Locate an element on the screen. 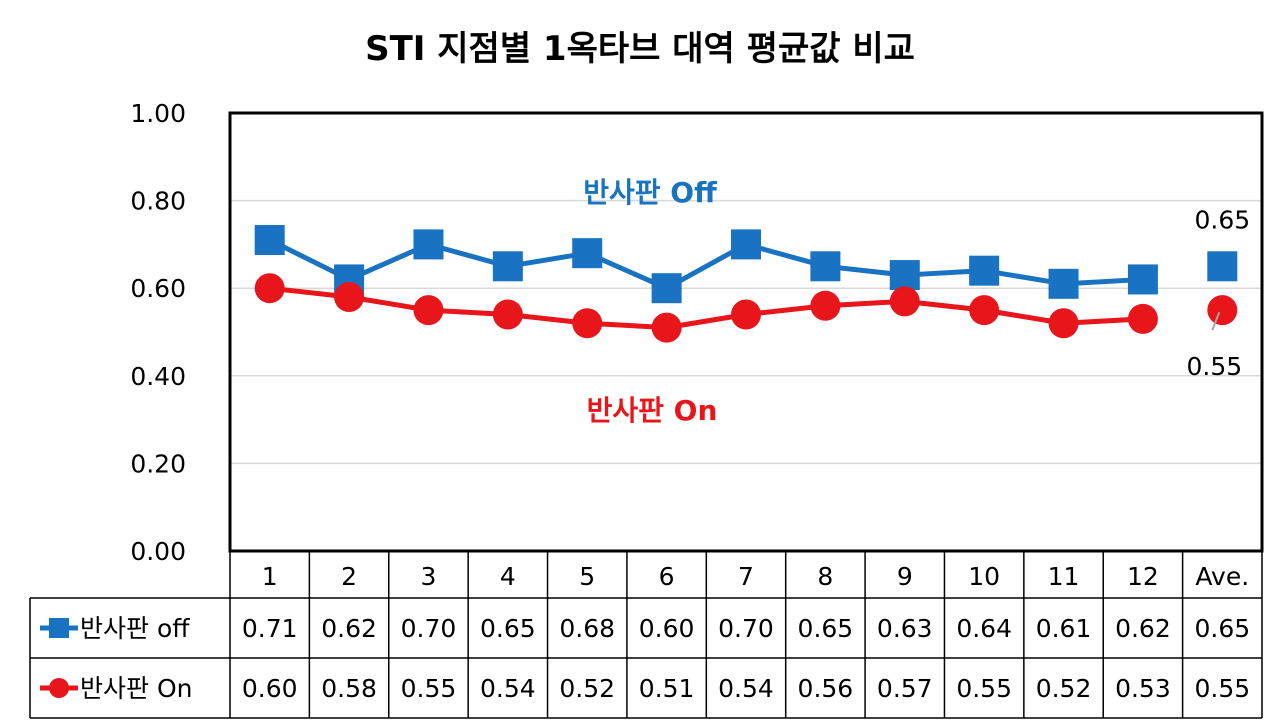 The image size is (1280, 728). x-tick-label: 8 is located at coordinates (825, 576).